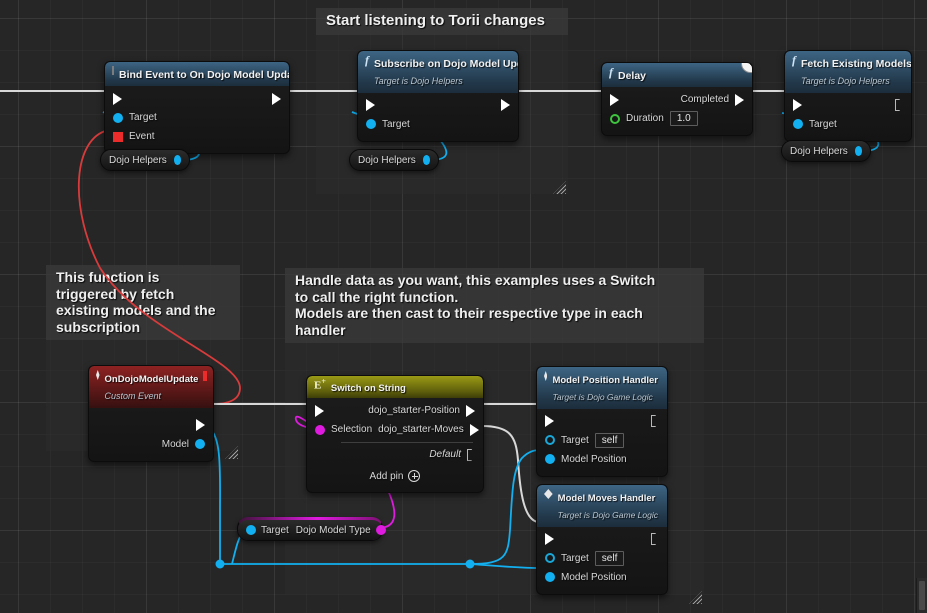 The image size is (927, 613). Describe the element at coordinates (118, 136) in the screenshot. I see `delegate-pin-icon` at that location.